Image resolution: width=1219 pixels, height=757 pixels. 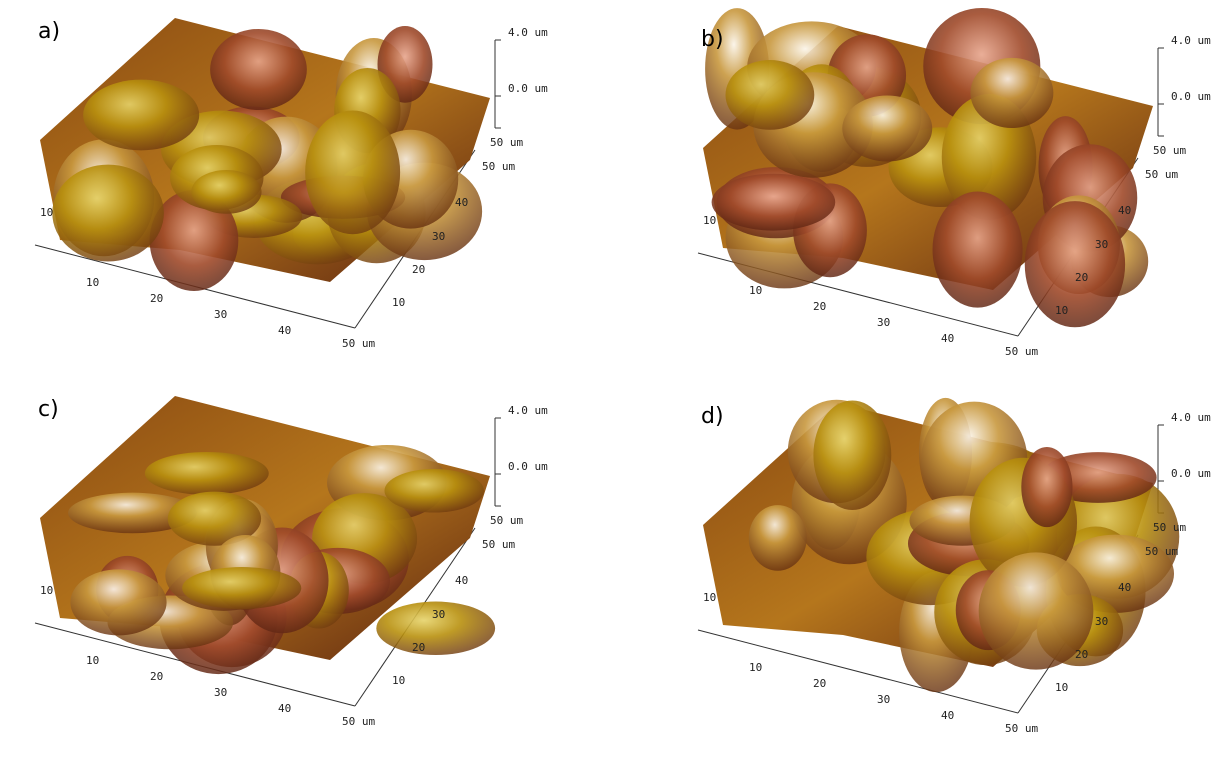 What do you see at coordinates (712, 39) in the screenshot?
I see `panel-label: b)` at bounding box center [712, 39].